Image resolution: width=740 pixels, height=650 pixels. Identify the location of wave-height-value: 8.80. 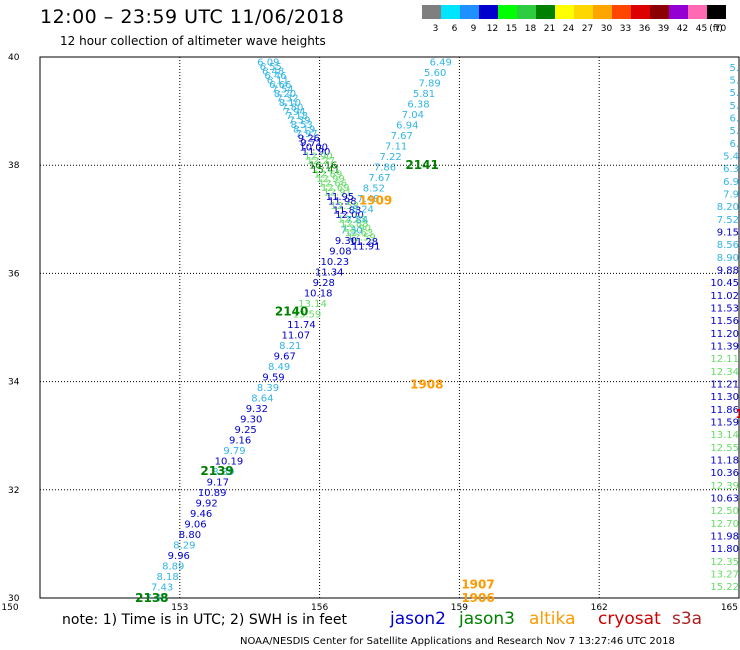
(190, 535).